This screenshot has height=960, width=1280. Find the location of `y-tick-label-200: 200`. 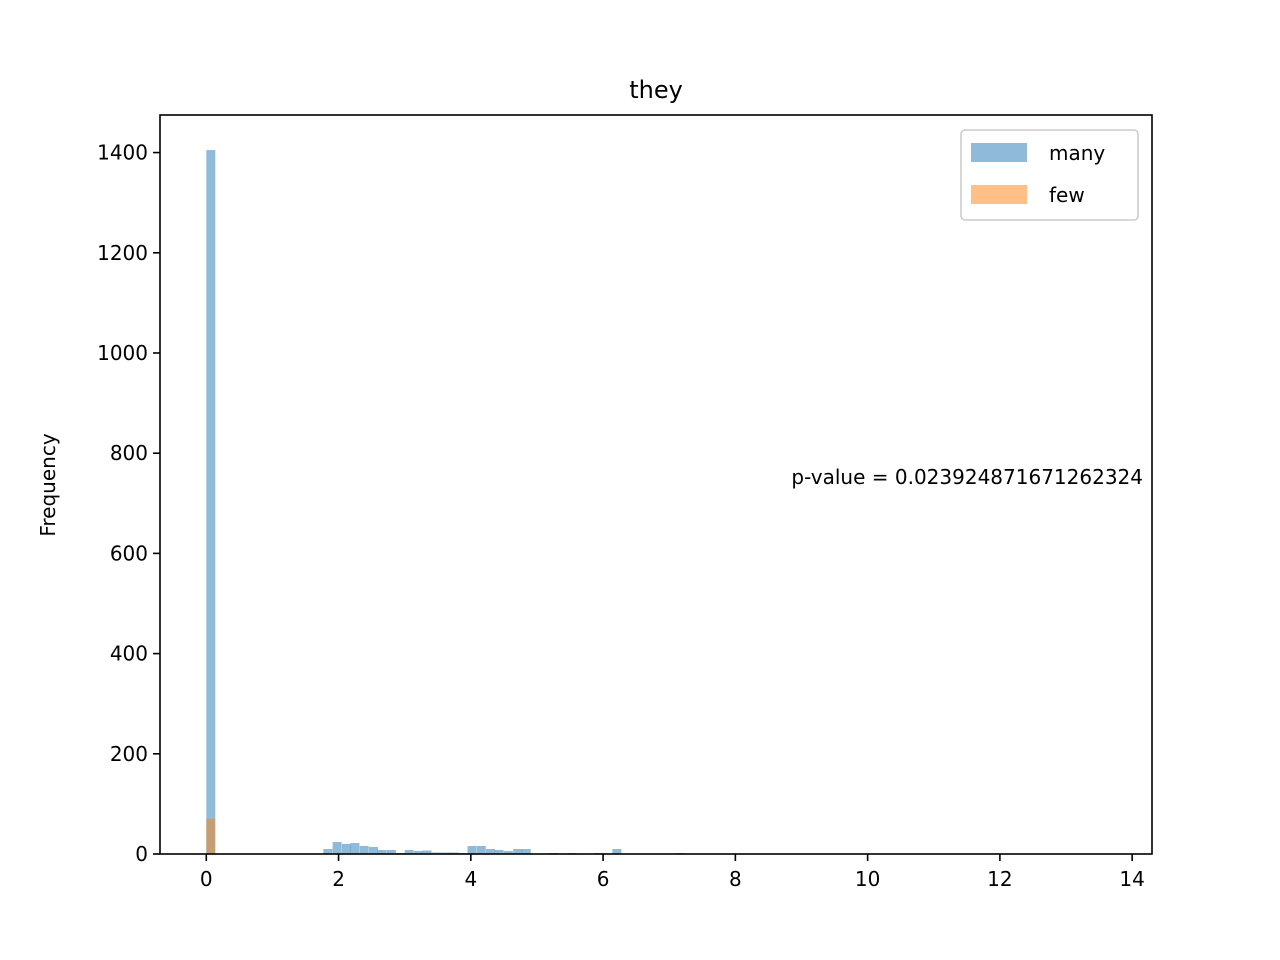

y-tick-label-200: 200 is located at coordinates (129, 754).